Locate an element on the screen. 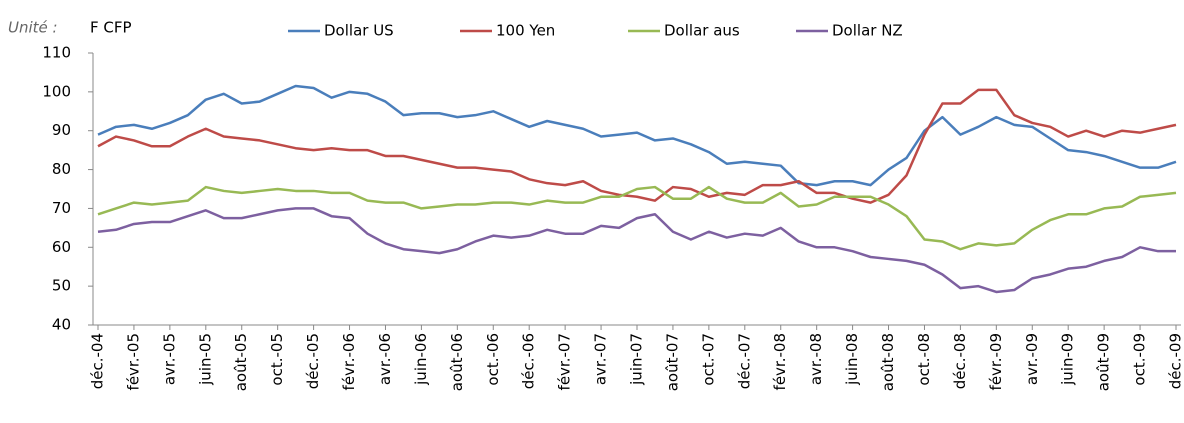 Image resolution: width=1184 pixels, height=423 pixels. x-tick-label: févr.-05 is located at coordinates (133, 361).